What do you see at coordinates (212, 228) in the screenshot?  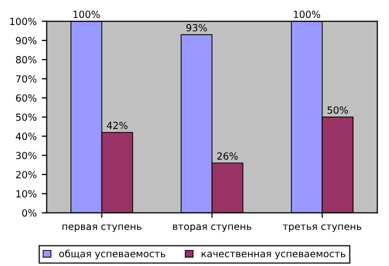 I see `x-tick-label: вторая ступень` at bounding box center [212, 228].